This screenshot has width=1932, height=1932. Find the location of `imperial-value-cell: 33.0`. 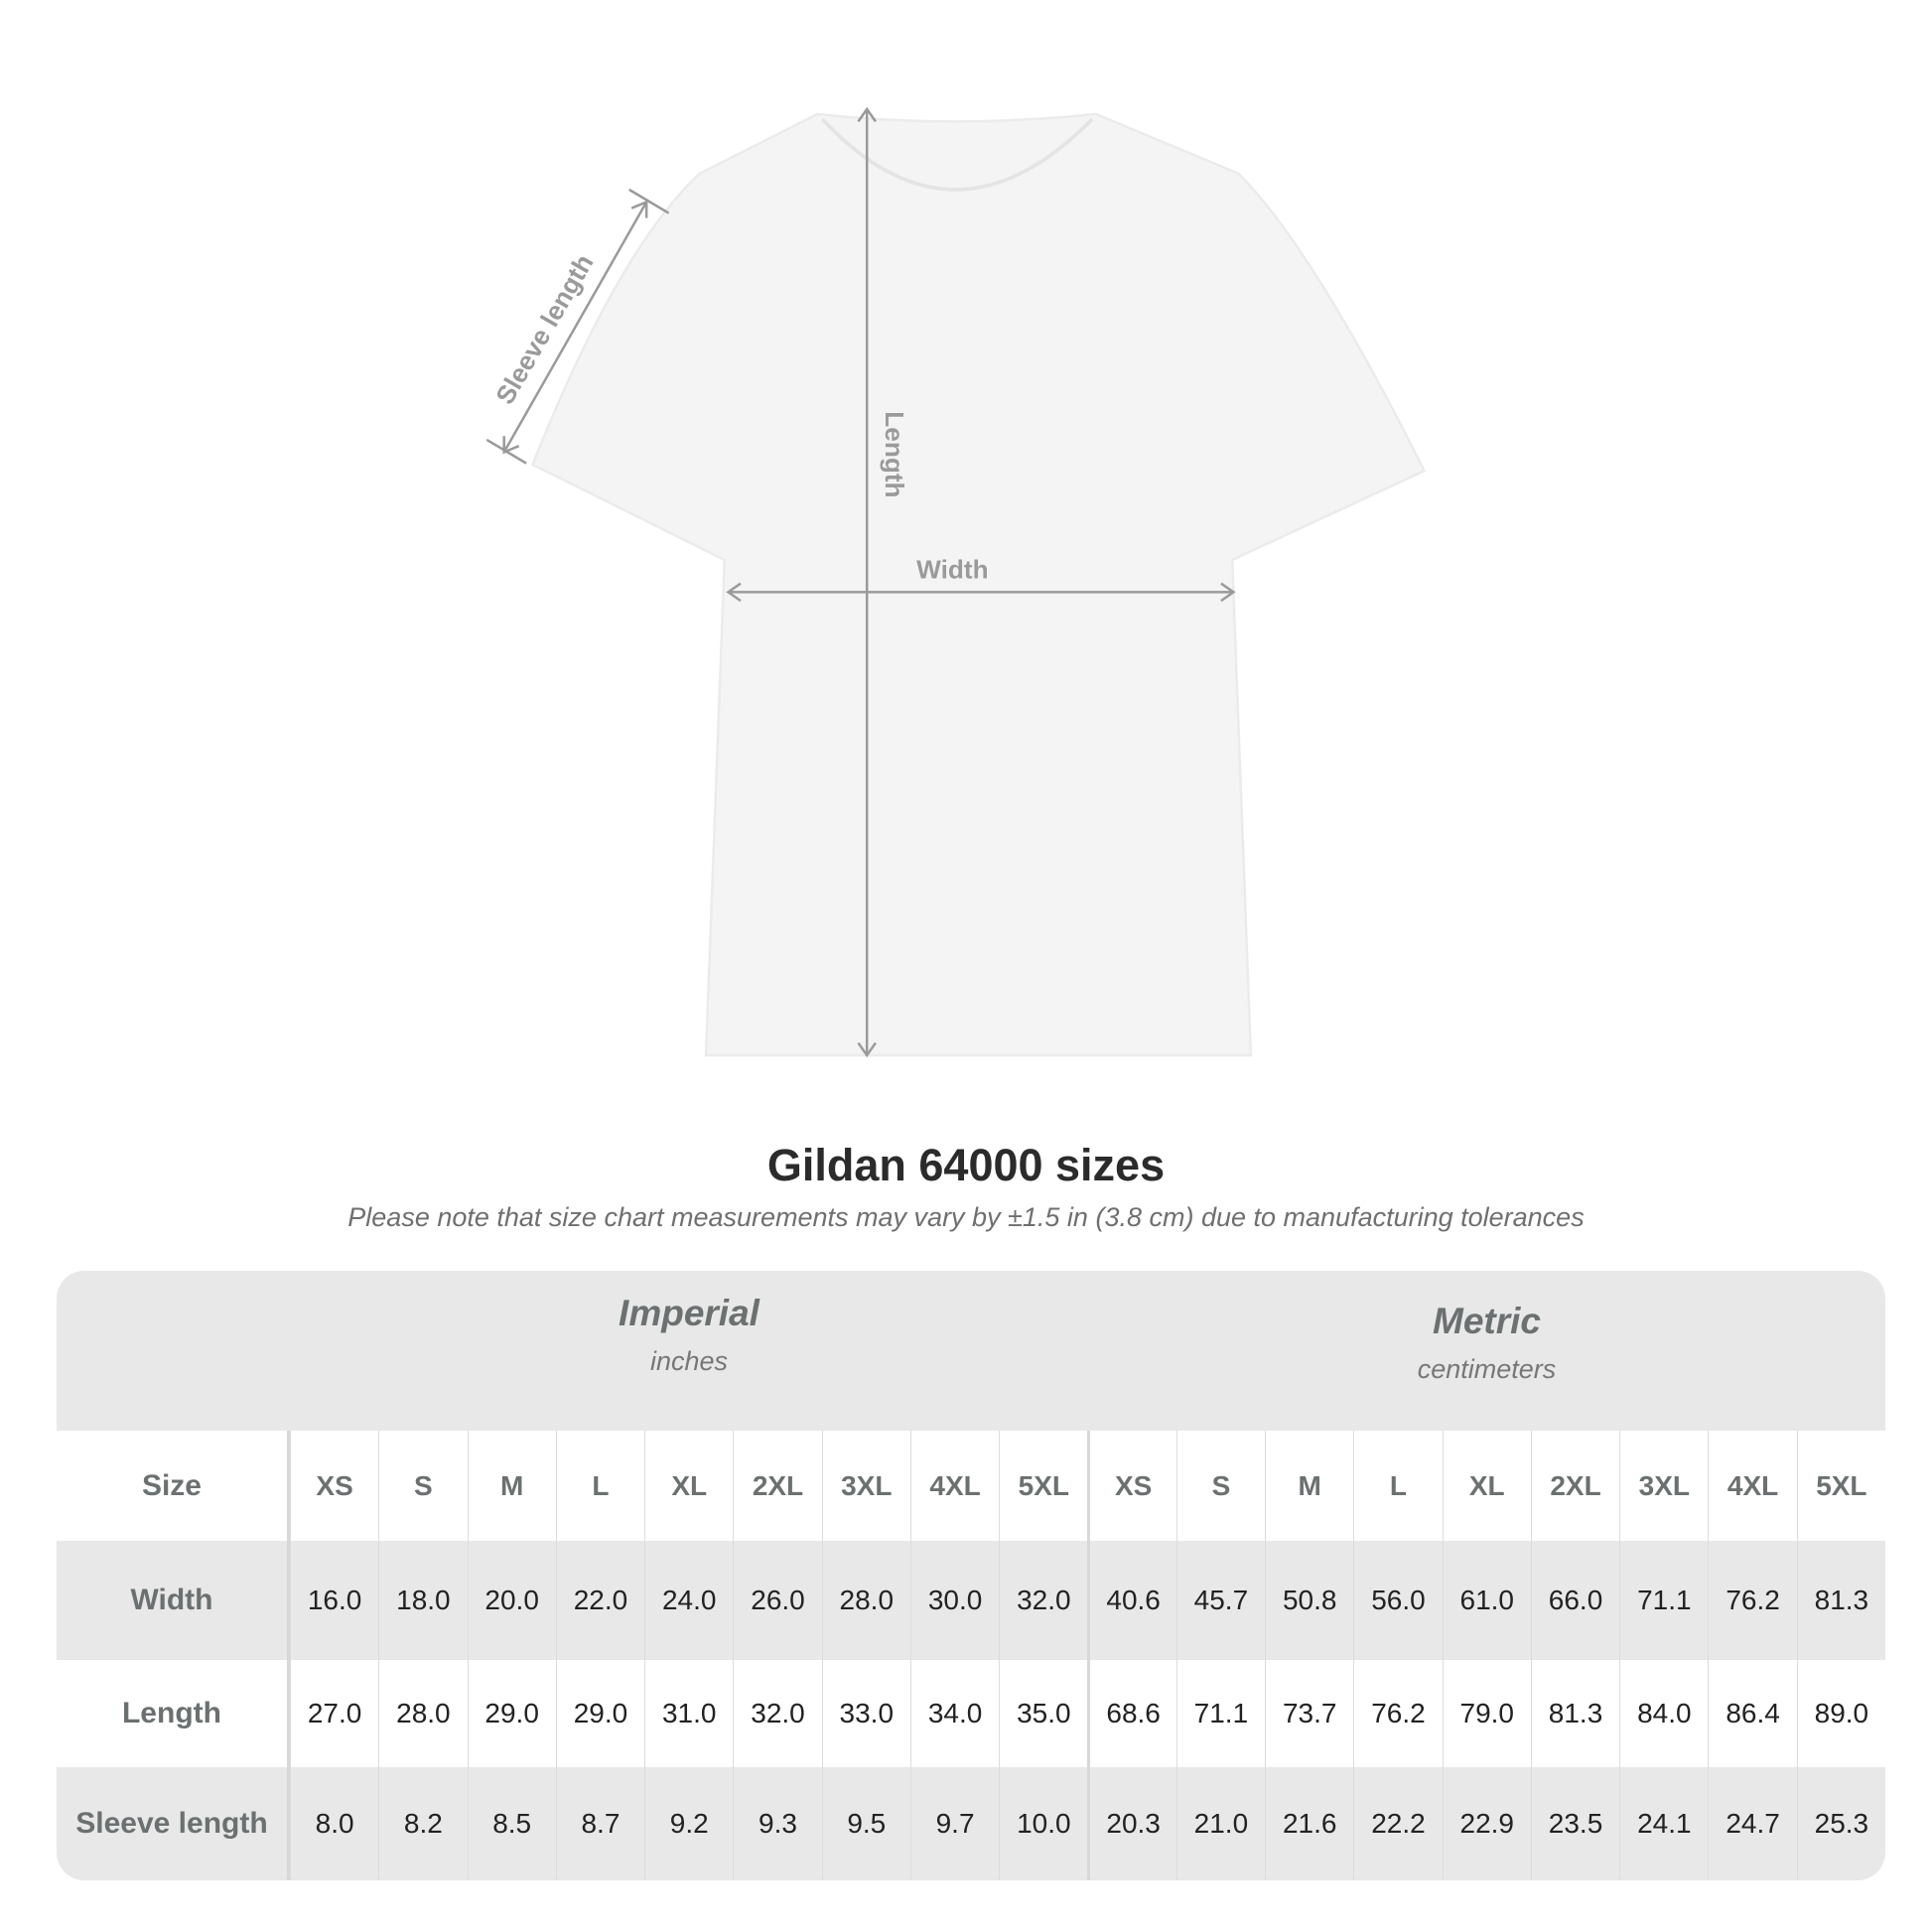

imperial-value-cell: 33.0 is located at coordinates (866, 1714).